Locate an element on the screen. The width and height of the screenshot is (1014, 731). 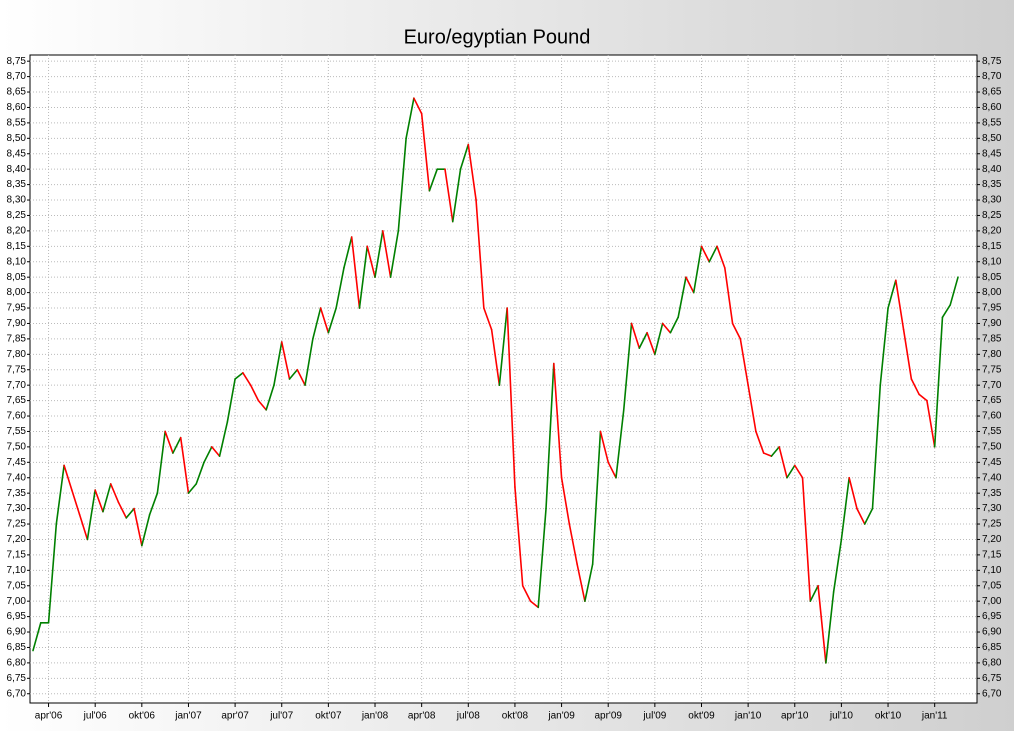
x-tick-label: okt'07 is located at coordinates (328, 716).